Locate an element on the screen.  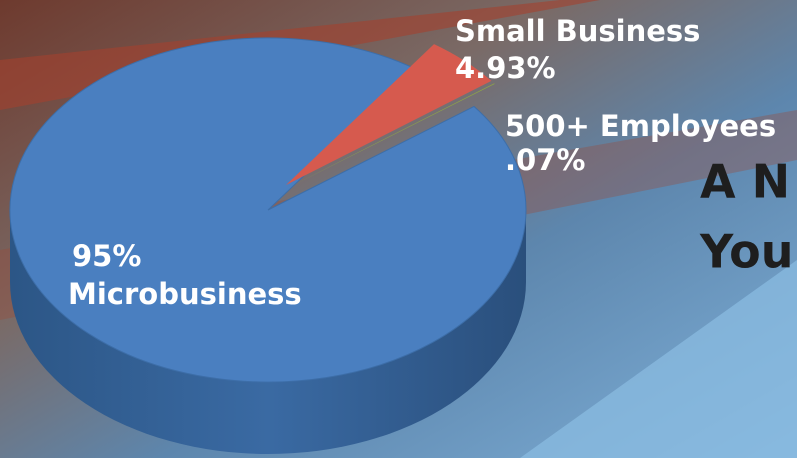
value-label: 4.93% is located at coordinates (505, 68).